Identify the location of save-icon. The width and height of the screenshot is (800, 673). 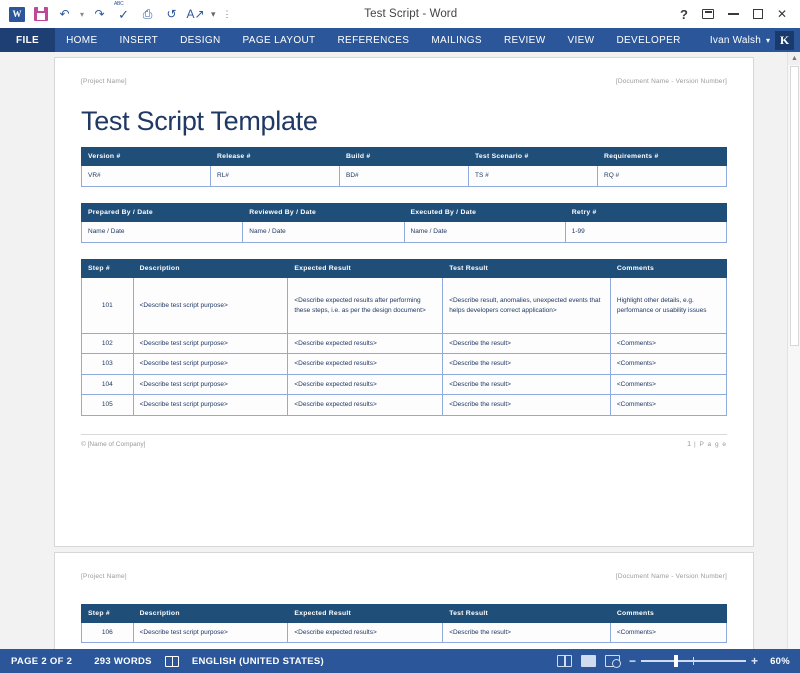
(40, 14).